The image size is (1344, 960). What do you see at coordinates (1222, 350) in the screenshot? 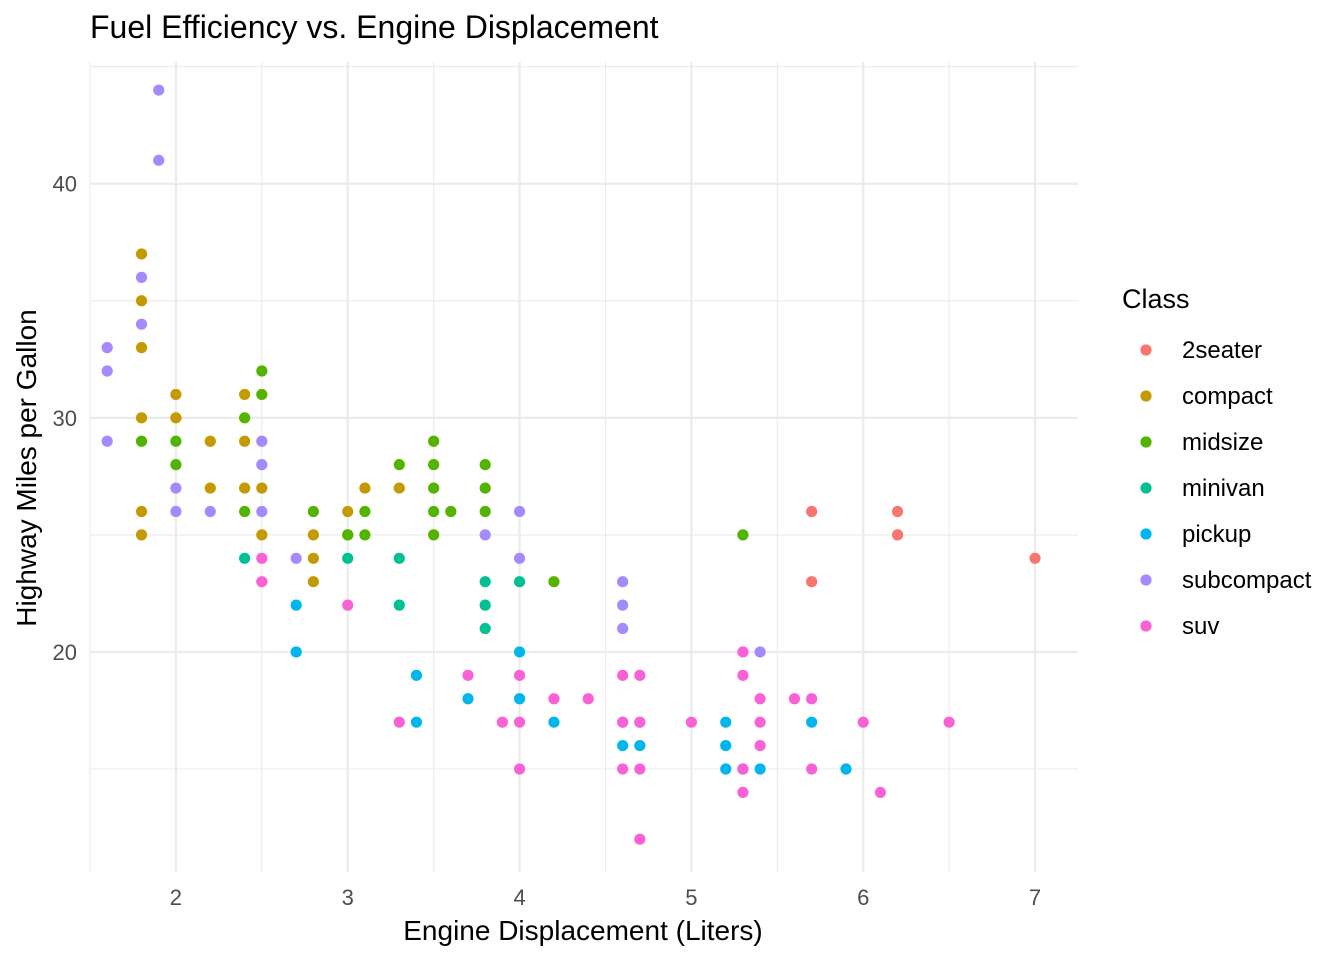
I see `legend-label: 2seater` at bounding box center [1222, 350].